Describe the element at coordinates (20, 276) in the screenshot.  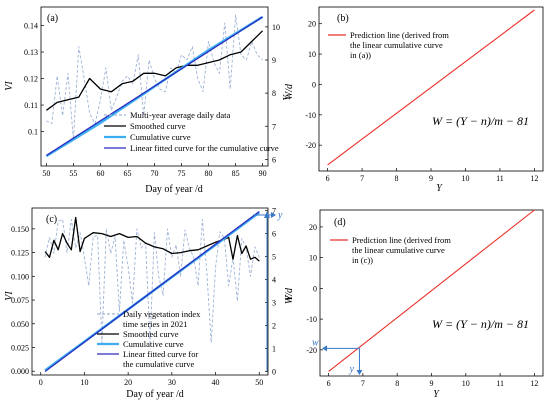
I see `y-tick-label: 0.100` at that location.